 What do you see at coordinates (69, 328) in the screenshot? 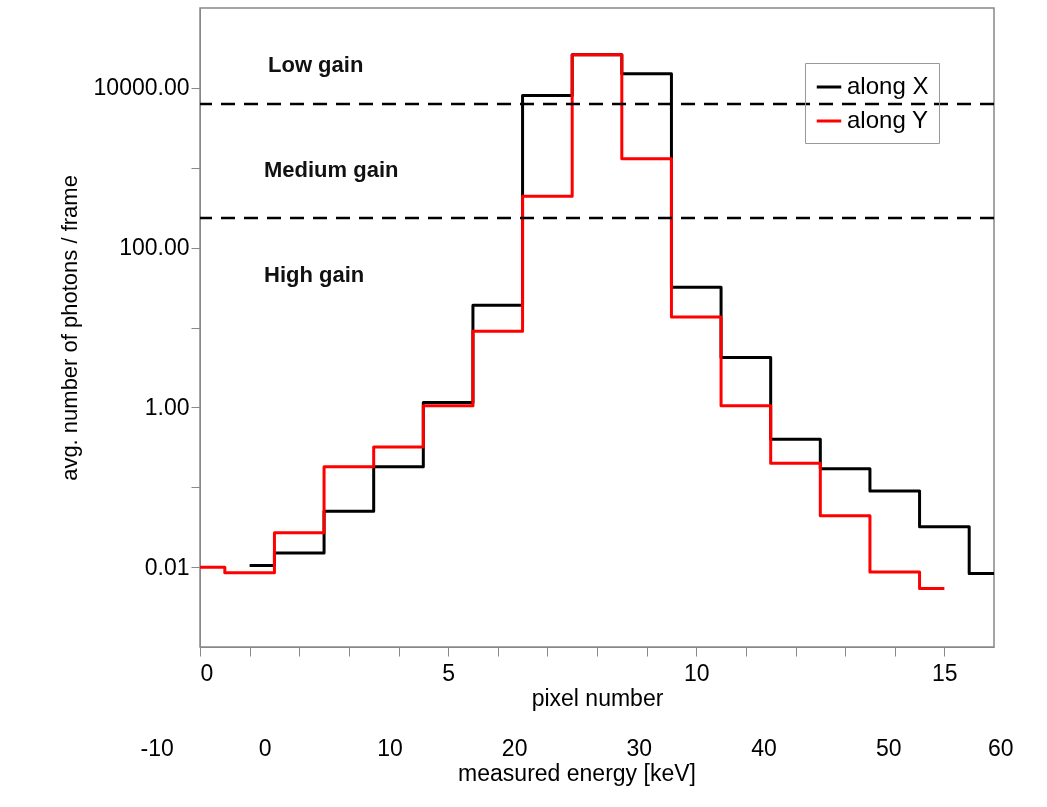
I see `y-axis-title: avg. number of photons / frame` at bounding box center [69, 328].